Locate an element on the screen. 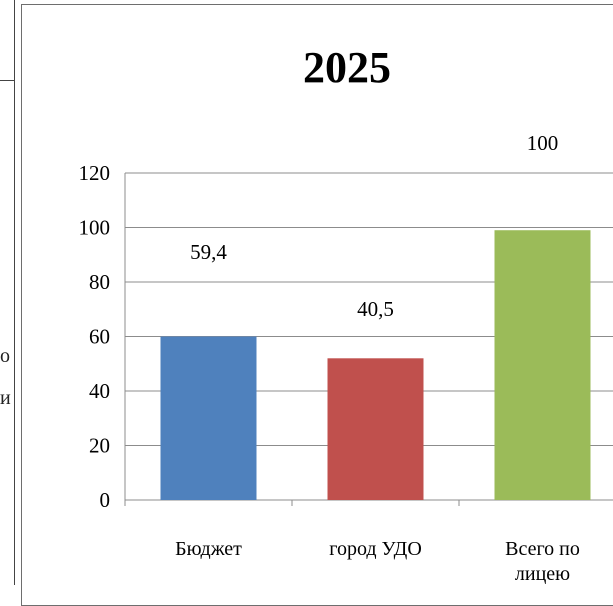 The width and height of the screenshot is (613, 606). x-tick-label: Бюджет is located at coordinates (208, 549).